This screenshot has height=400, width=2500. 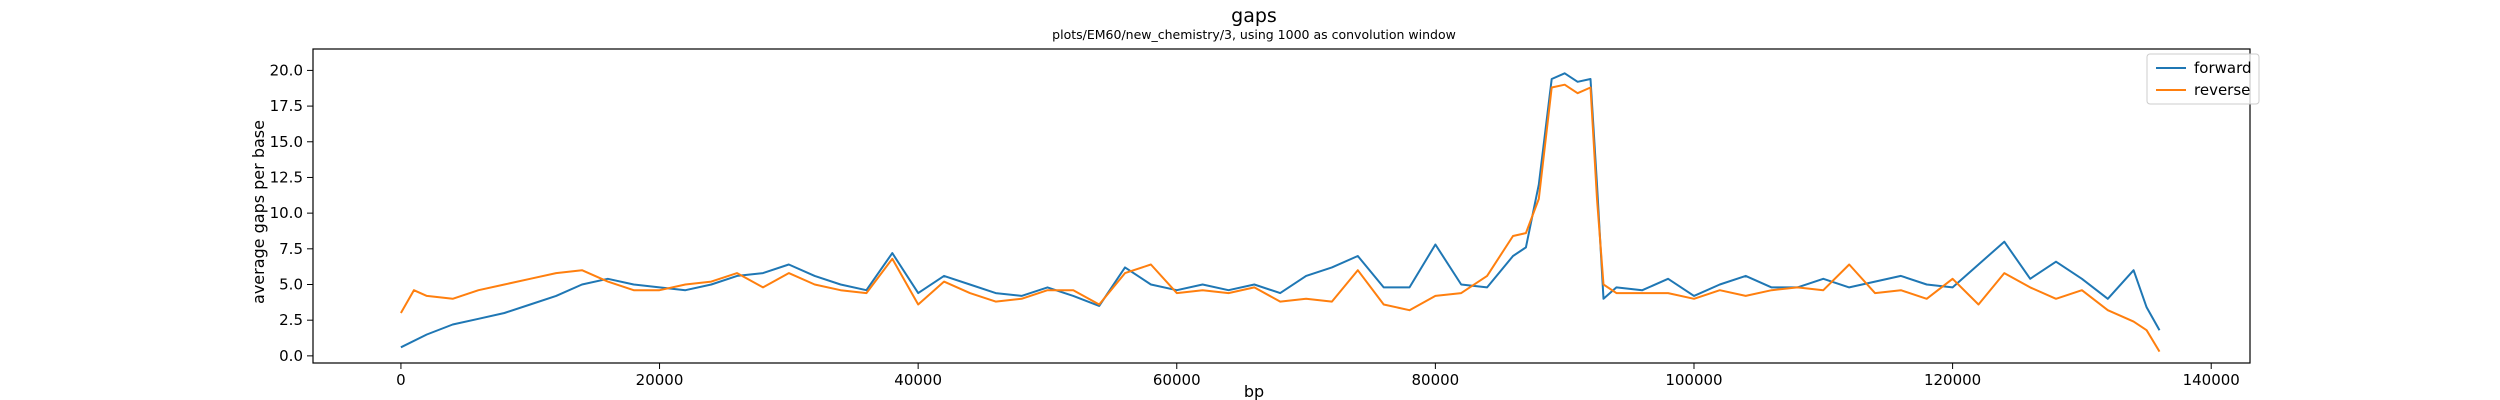 I want to click on y-tick-label: 7.5, so click(x=291, y=249).